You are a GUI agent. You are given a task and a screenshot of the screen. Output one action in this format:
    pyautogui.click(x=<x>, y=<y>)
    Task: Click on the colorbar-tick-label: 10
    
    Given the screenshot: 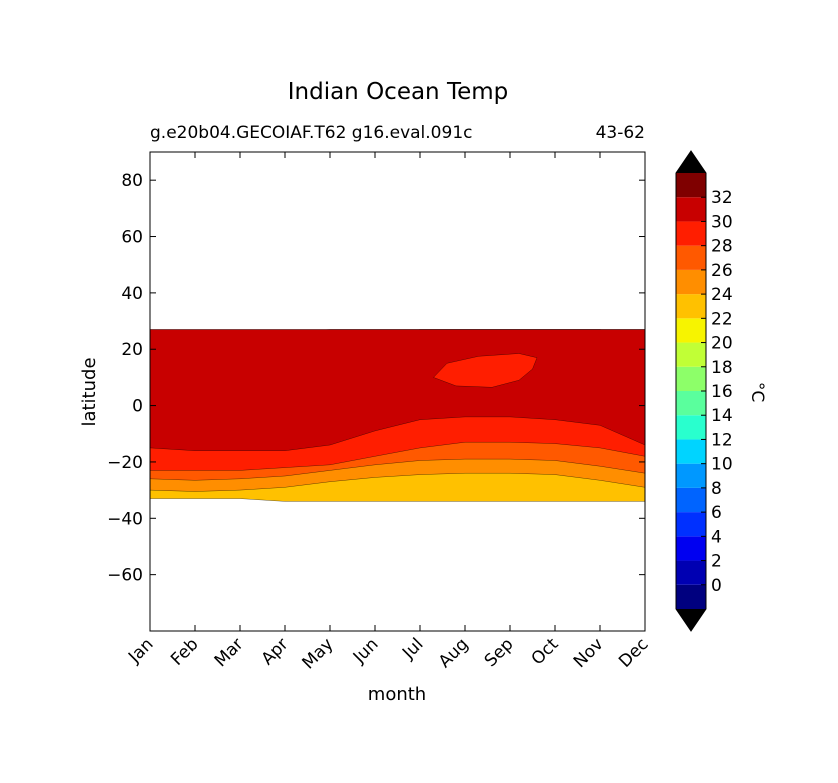 What is the action you would take?
    pyautogui.click(x=722, y=465)
    